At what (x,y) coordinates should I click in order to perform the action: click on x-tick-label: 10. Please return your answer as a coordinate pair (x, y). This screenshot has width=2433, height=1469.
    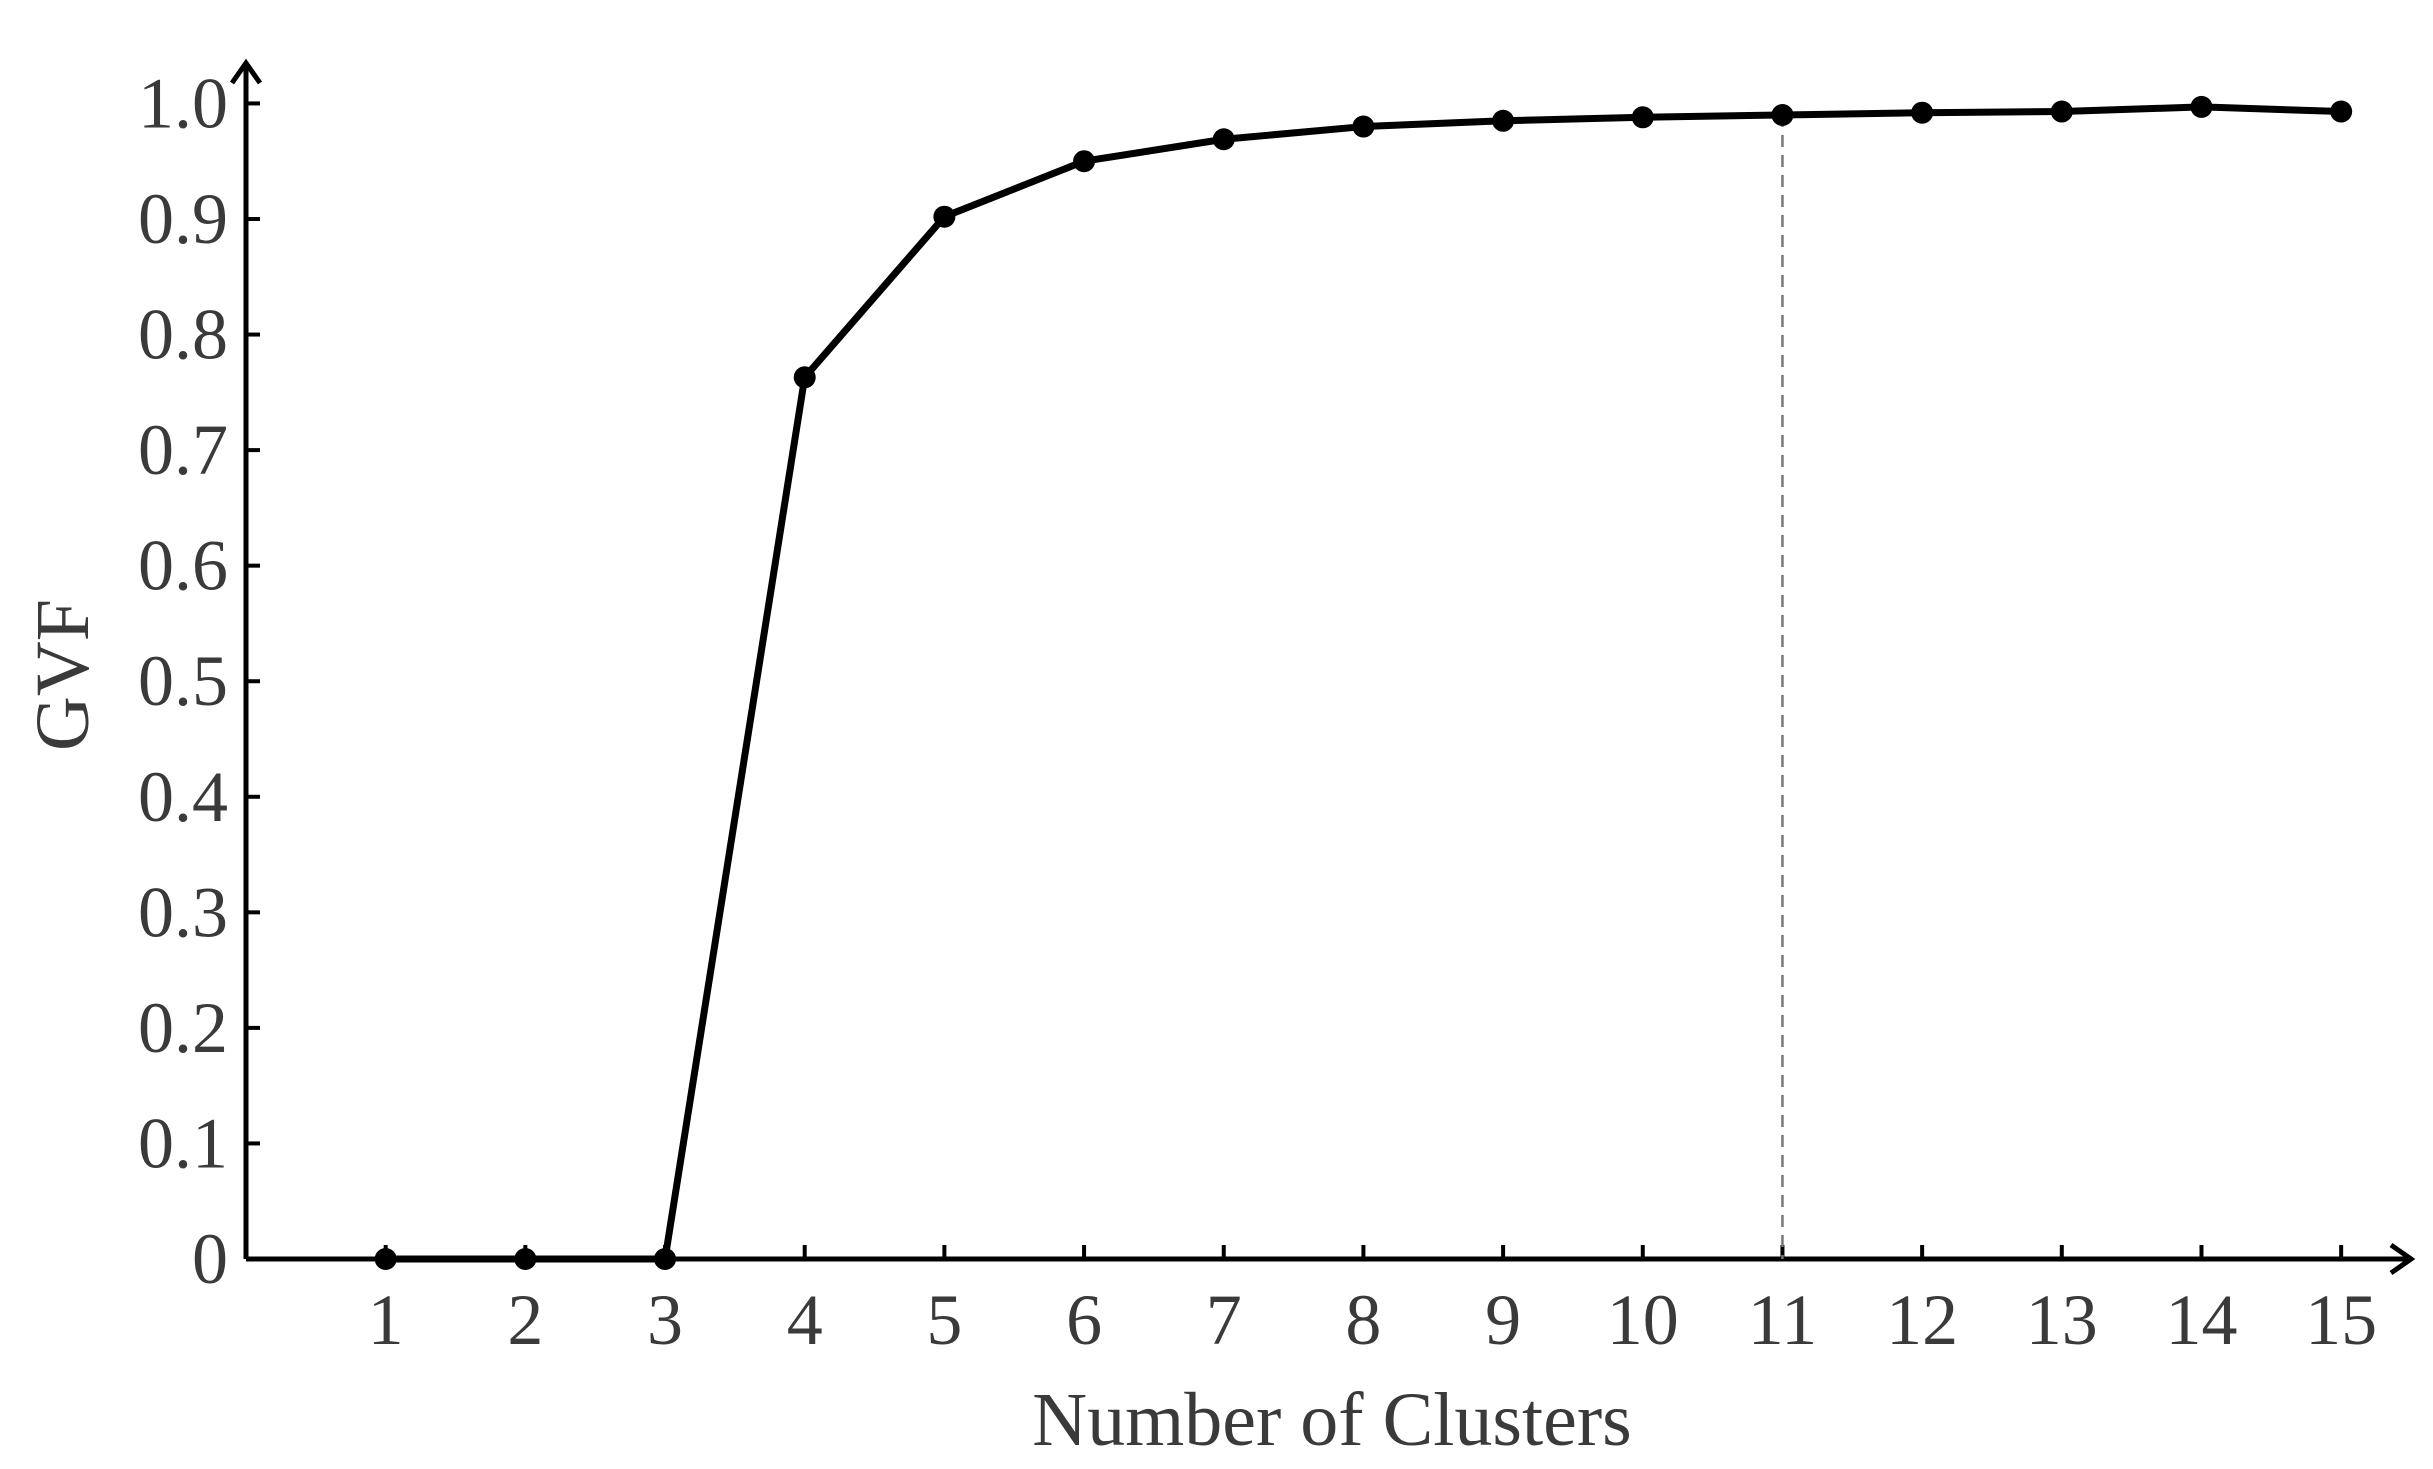
    Looking at the image, I should click on (1643, 1320).